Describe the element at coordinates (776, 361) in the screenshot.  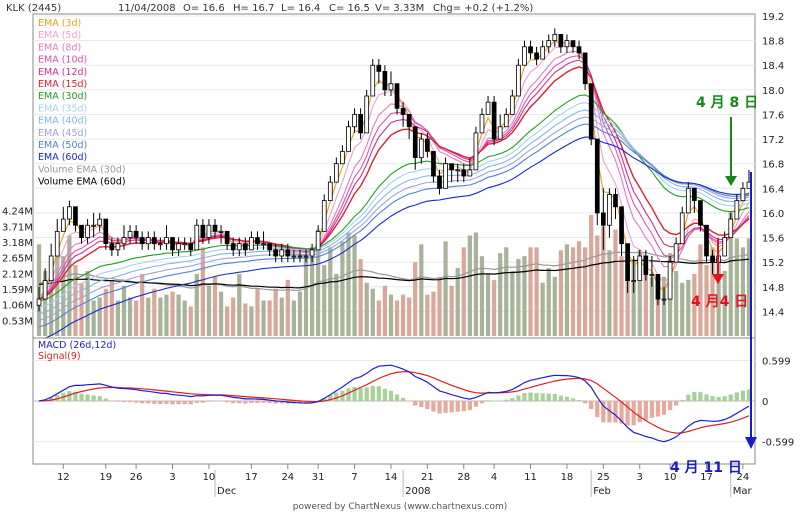
I see `macd-tick-label: 0.599` at that location.